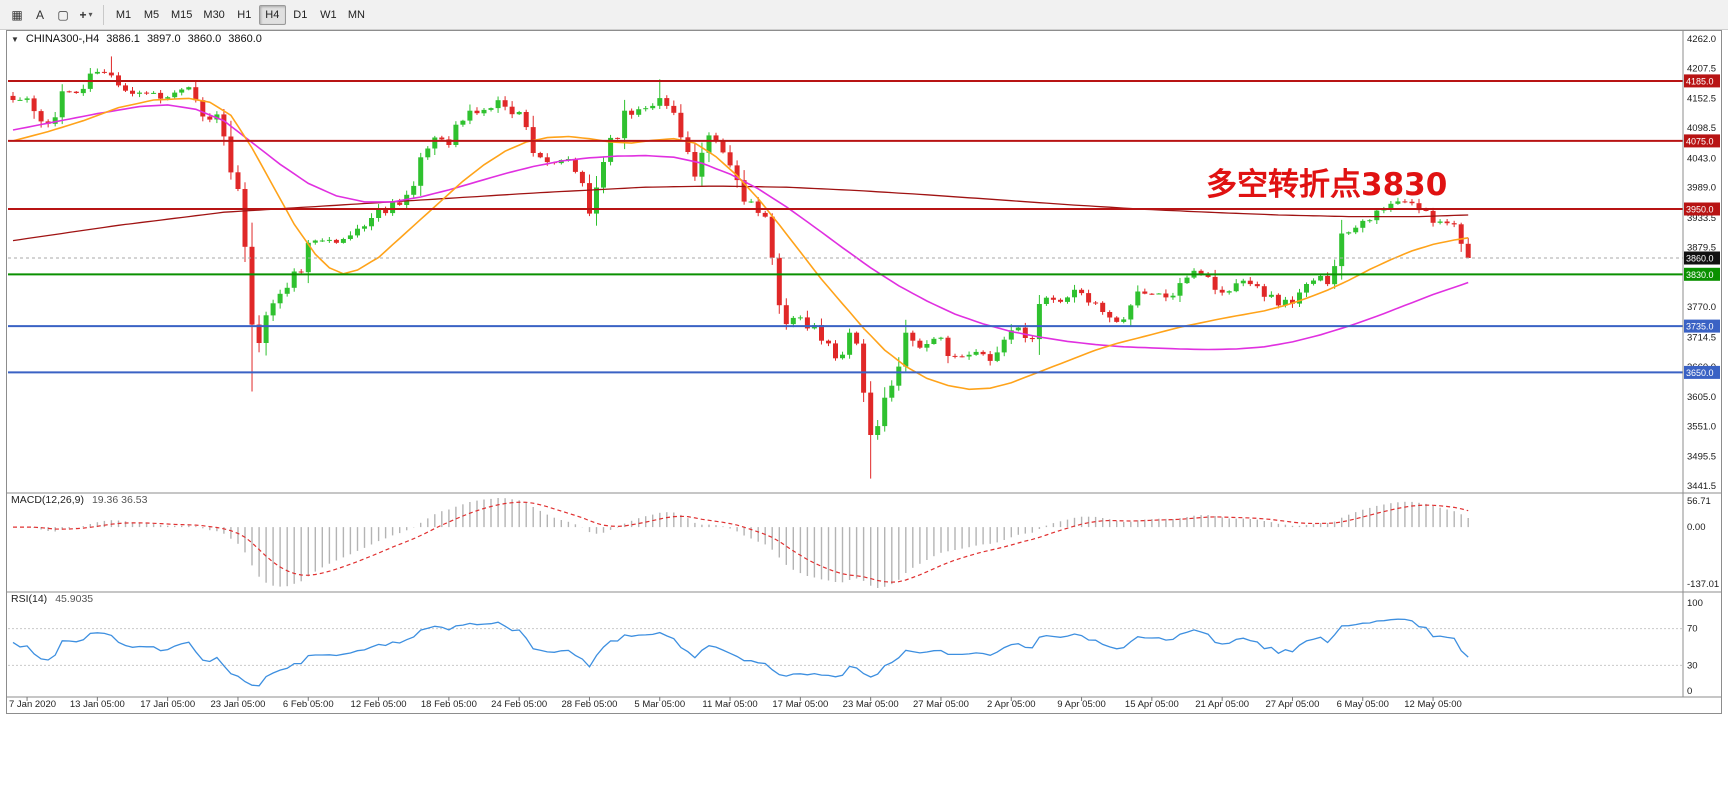 Image resolution: width=1728 pixels, height=789 pixels. I want to click on crosshair-tool-button: + ▾, so click(86, 15).